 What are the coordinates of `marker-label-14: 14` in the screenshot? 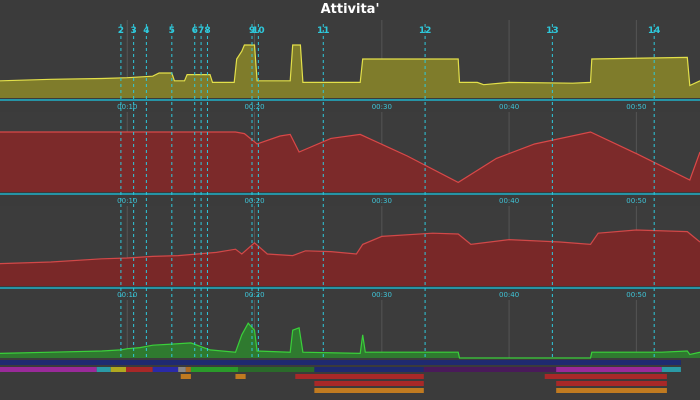 It's located at (654, 31).